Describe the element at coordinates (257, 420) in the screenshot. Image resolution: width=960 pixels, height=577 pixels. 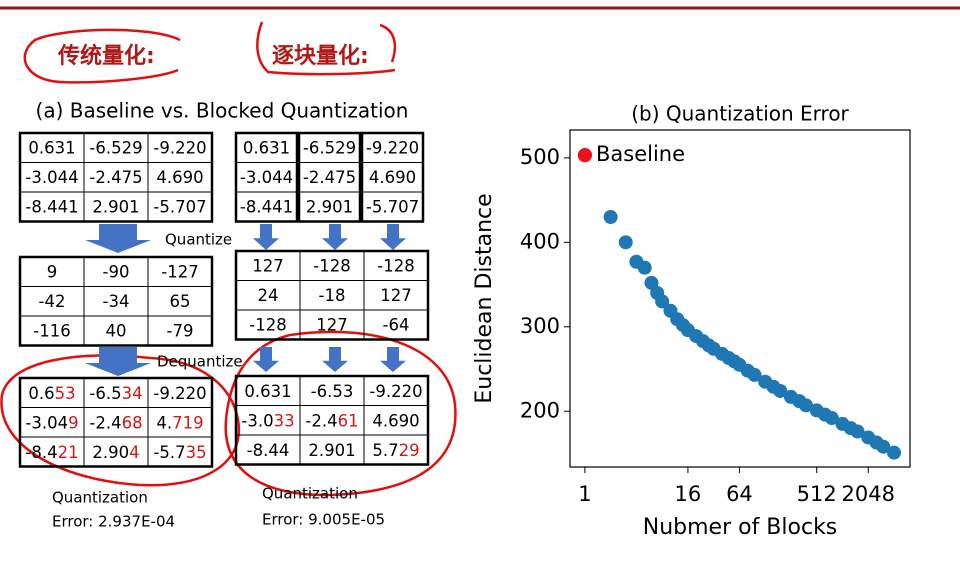
I see `cell-text: -3.0` at that location.